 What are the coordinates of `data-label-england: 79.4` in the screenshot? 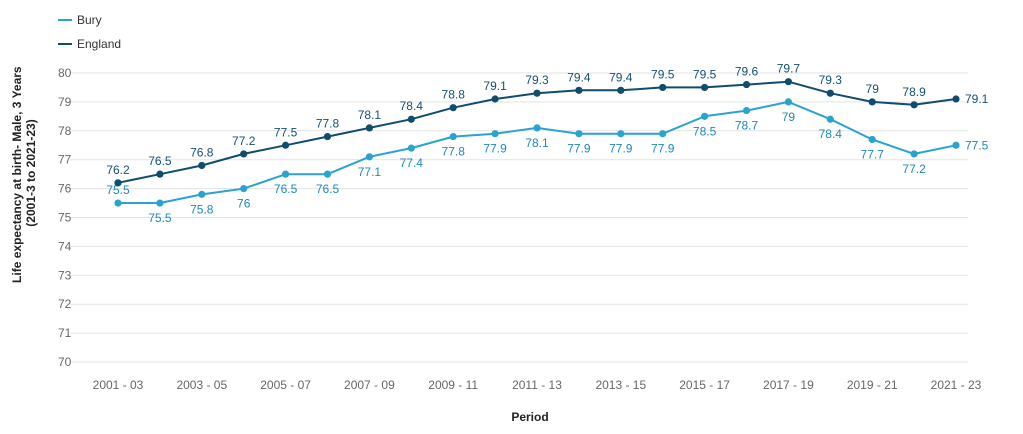 It's located at (621, 77).